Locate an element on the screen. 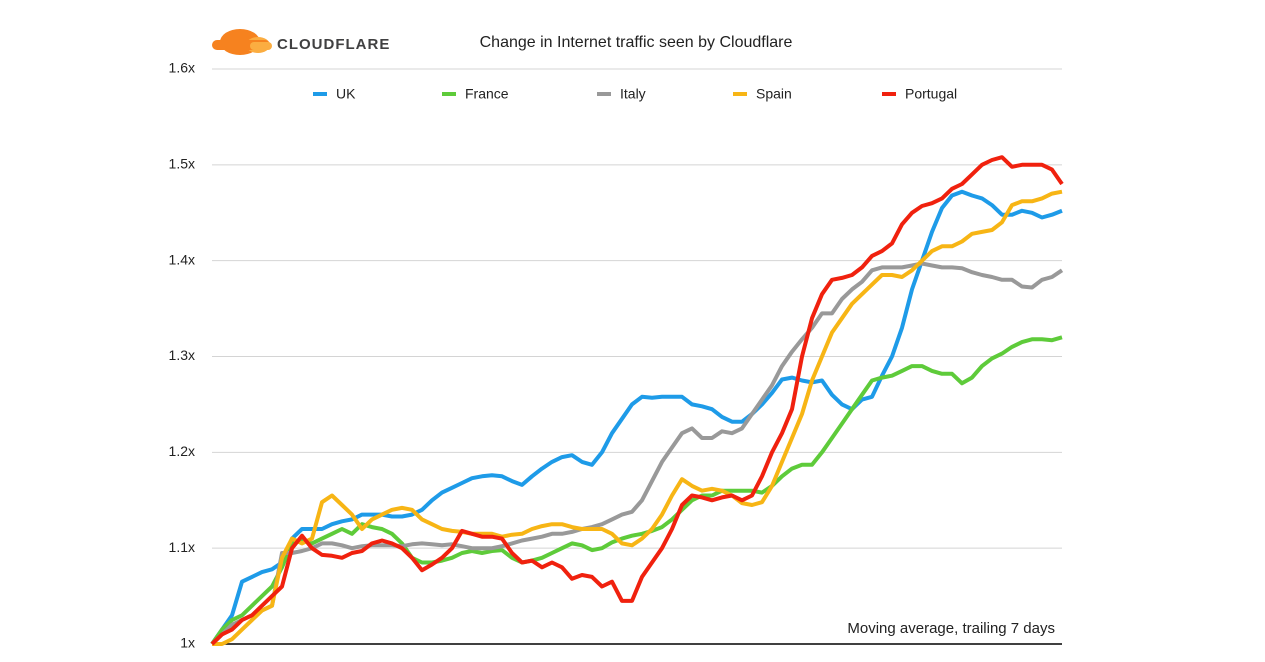 Image resolution: width=1265 pixels, height=662 pixels. y-tick-label: 1.1x is located at coordinates (182, 547).